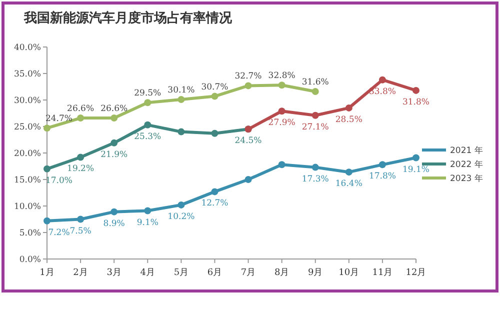 The width and height of the screenshot is (500, 336). Describe the element at coordinates (467, 178) in the screenshot. I see `legend-label: 2023 年` at that location.